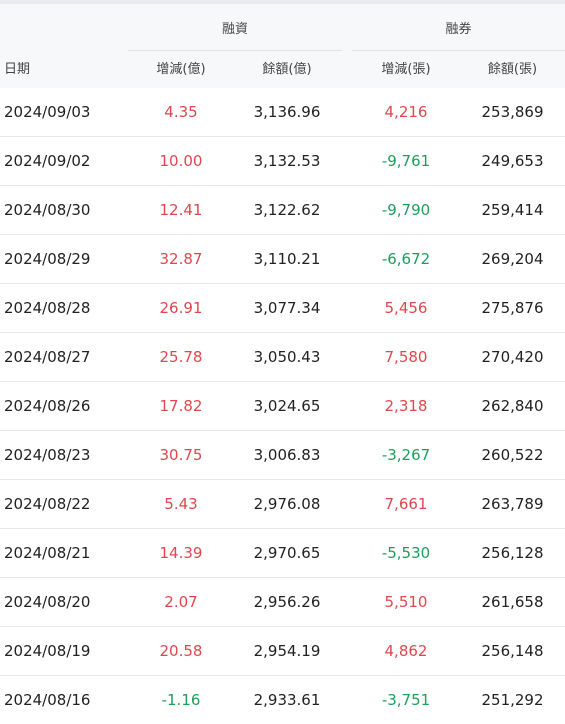 This screenshot has width=565, height=724. I want to click on margin-balance-cell: 3,122.62, so click(287, 210).